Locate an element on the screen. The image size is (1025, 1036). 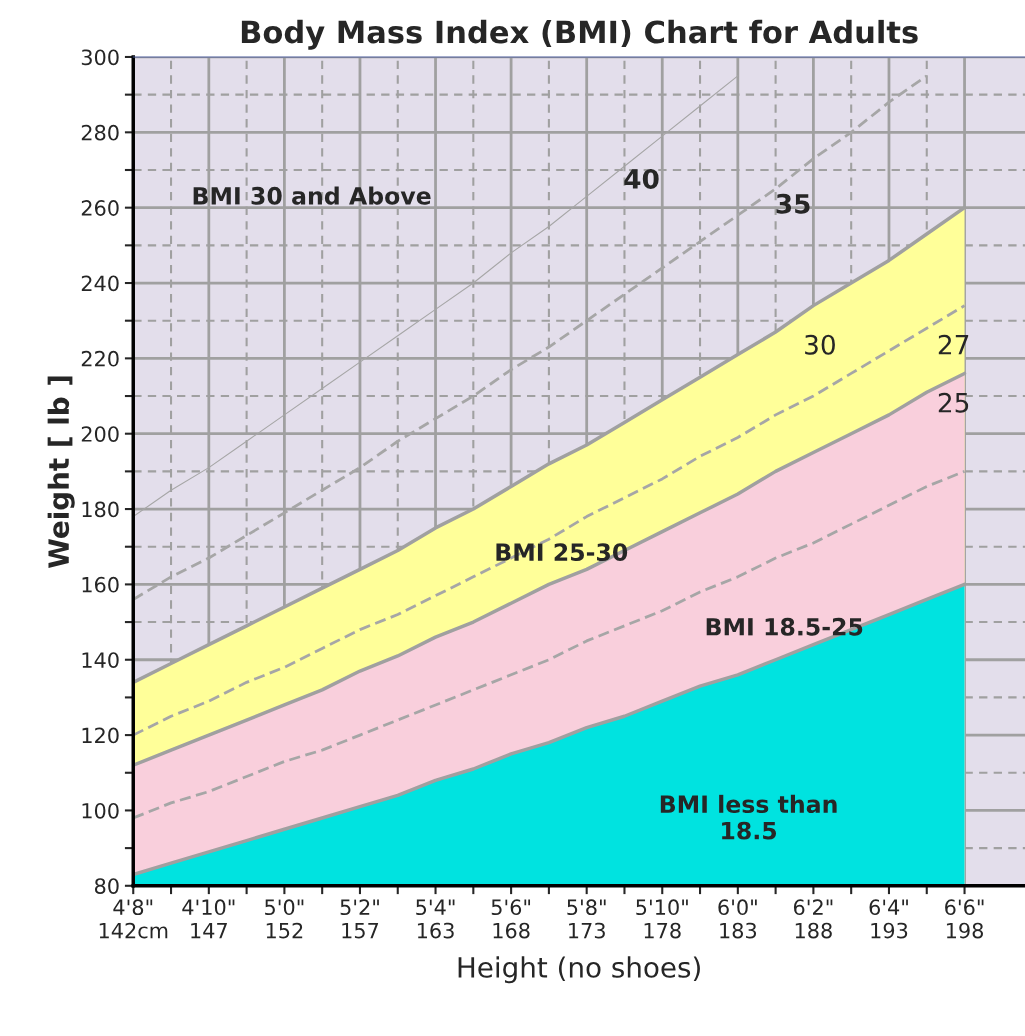
y-tick-label: 260 is located at coordinates (100, 208).